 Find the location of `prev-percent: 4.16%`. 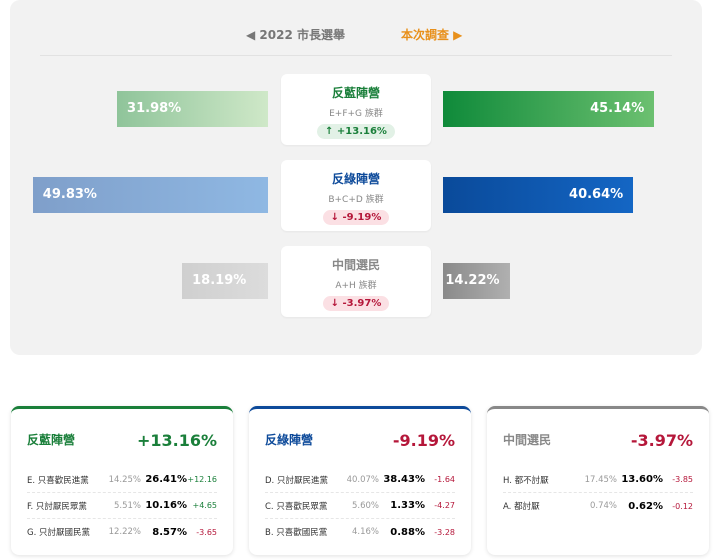

prev-percent: 4.16% is located at coordinates (365, 532).